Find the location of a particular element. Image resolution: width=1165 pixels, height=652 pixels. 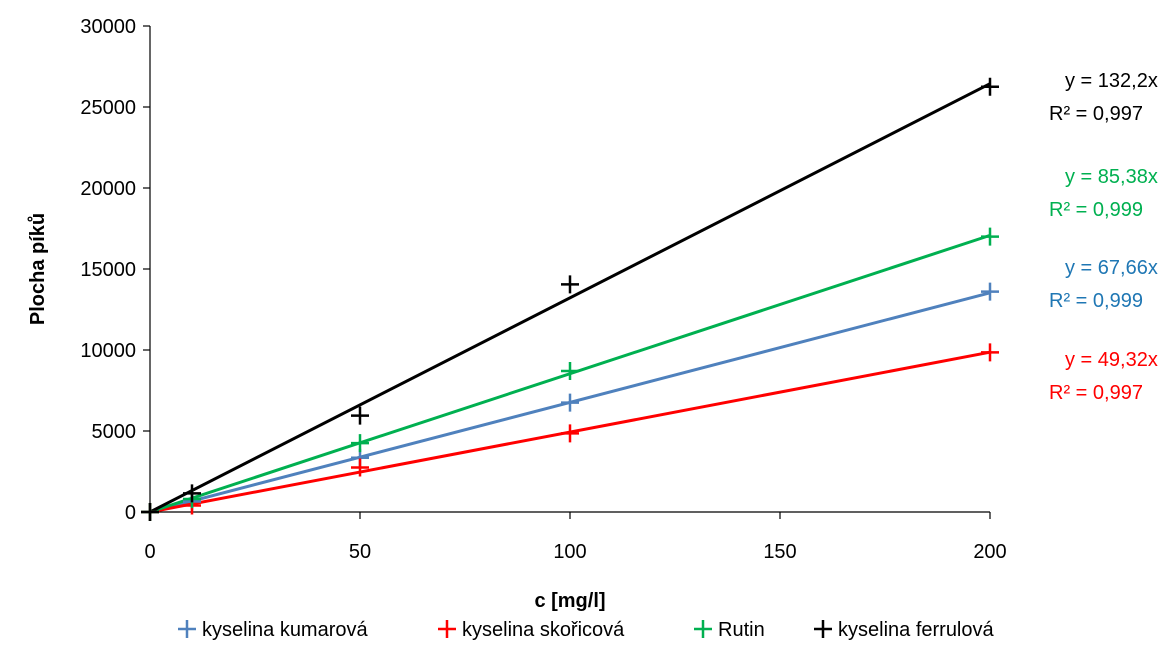

trendline-equation-3: y = 132,2x is located at coordinates (1111, 81).